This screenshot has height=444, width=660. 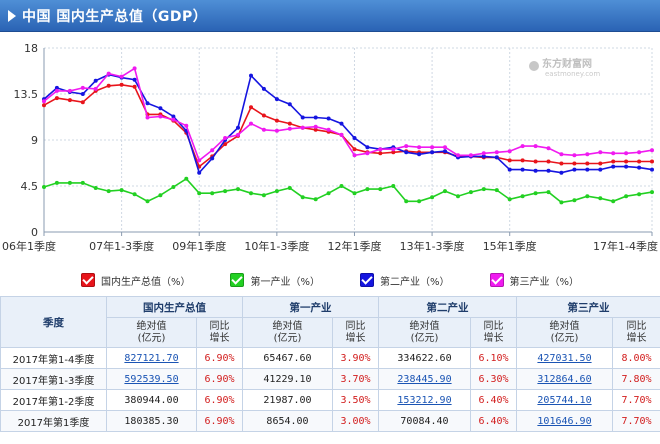 What do you see at coordinates (53, 400) in the screenshot?
I see `cell-quarter: 2017年第1-2季度` at bounding box center [53, 400].